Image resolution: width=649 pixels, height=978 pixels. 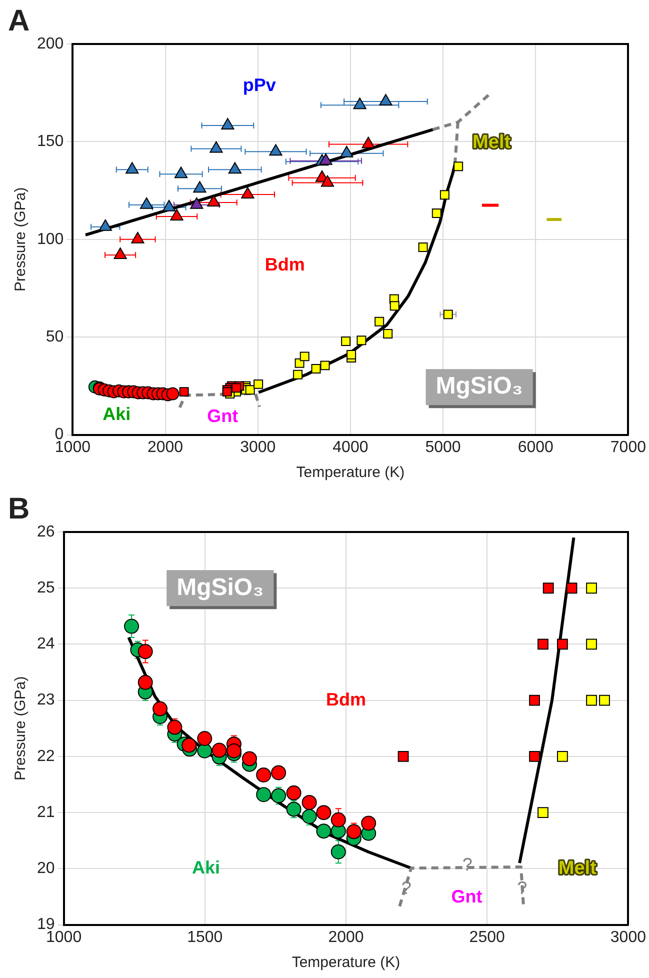 I want to click on chart-title: B, so click(x=19, y=509).